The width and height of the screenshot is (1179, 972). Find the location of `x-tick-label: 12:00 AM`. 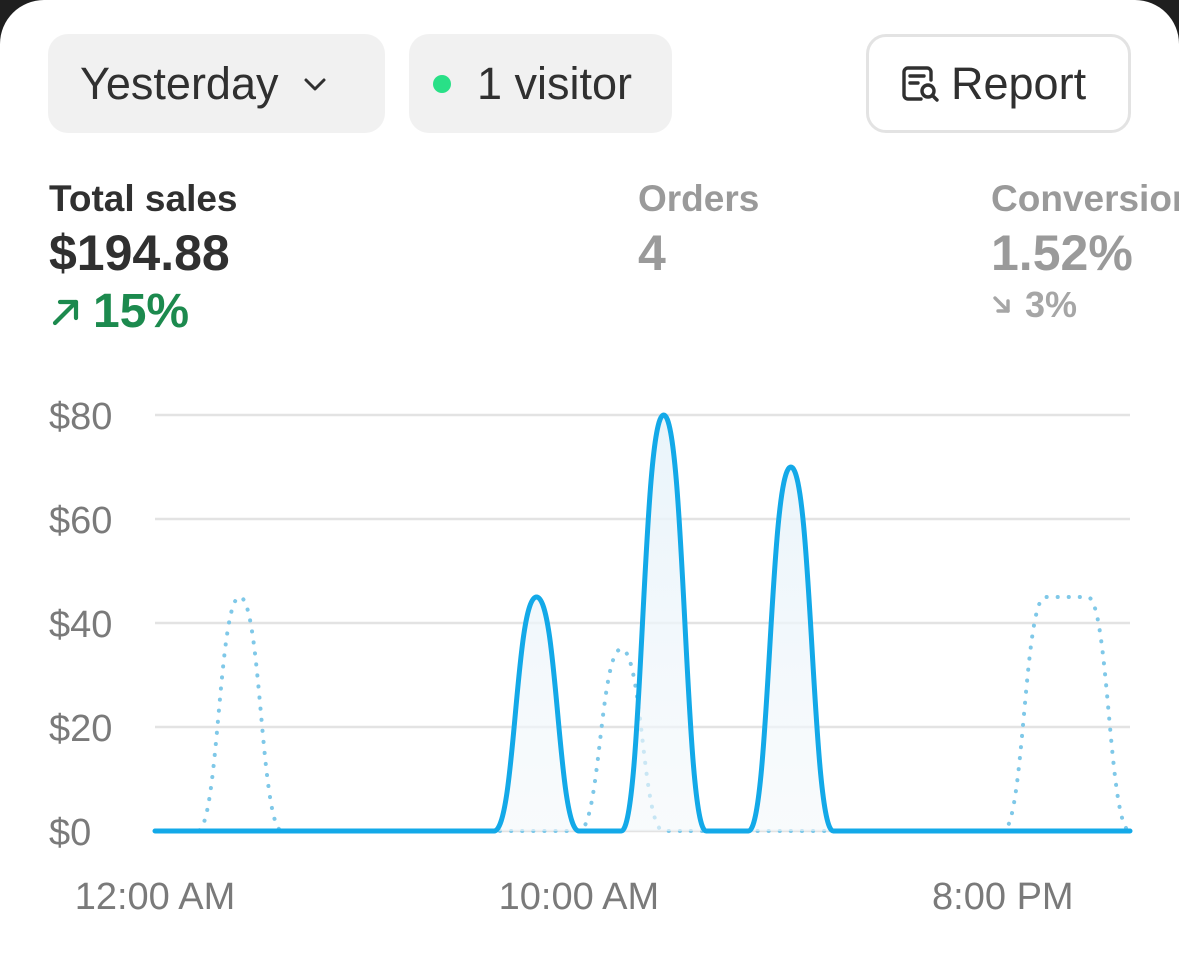

x-tick-label: 12:00 AM is located at coordinates (155, 897).